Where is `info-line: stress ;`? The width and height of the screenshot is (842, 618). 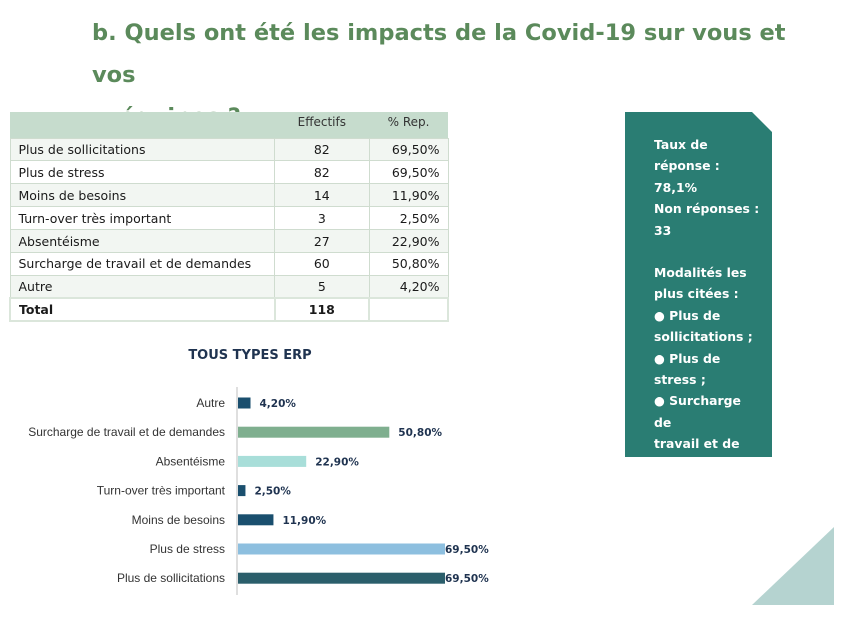
info-line: stress ; is located at coordinates (680, 380).